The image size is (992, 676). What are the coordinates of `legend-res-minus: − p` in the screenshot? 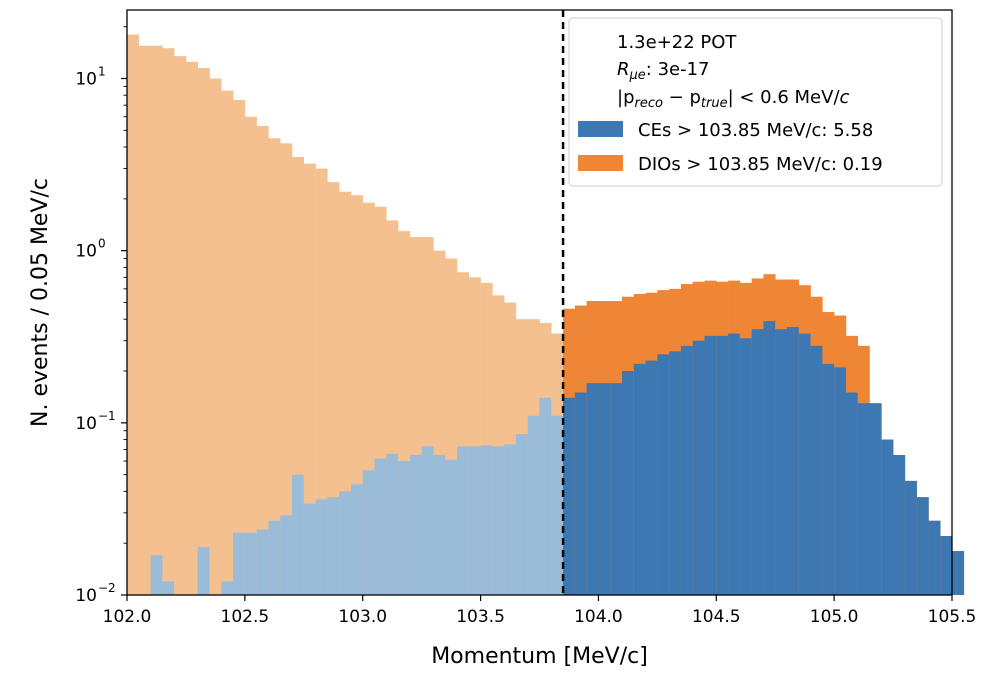 It's located at (682, 97).